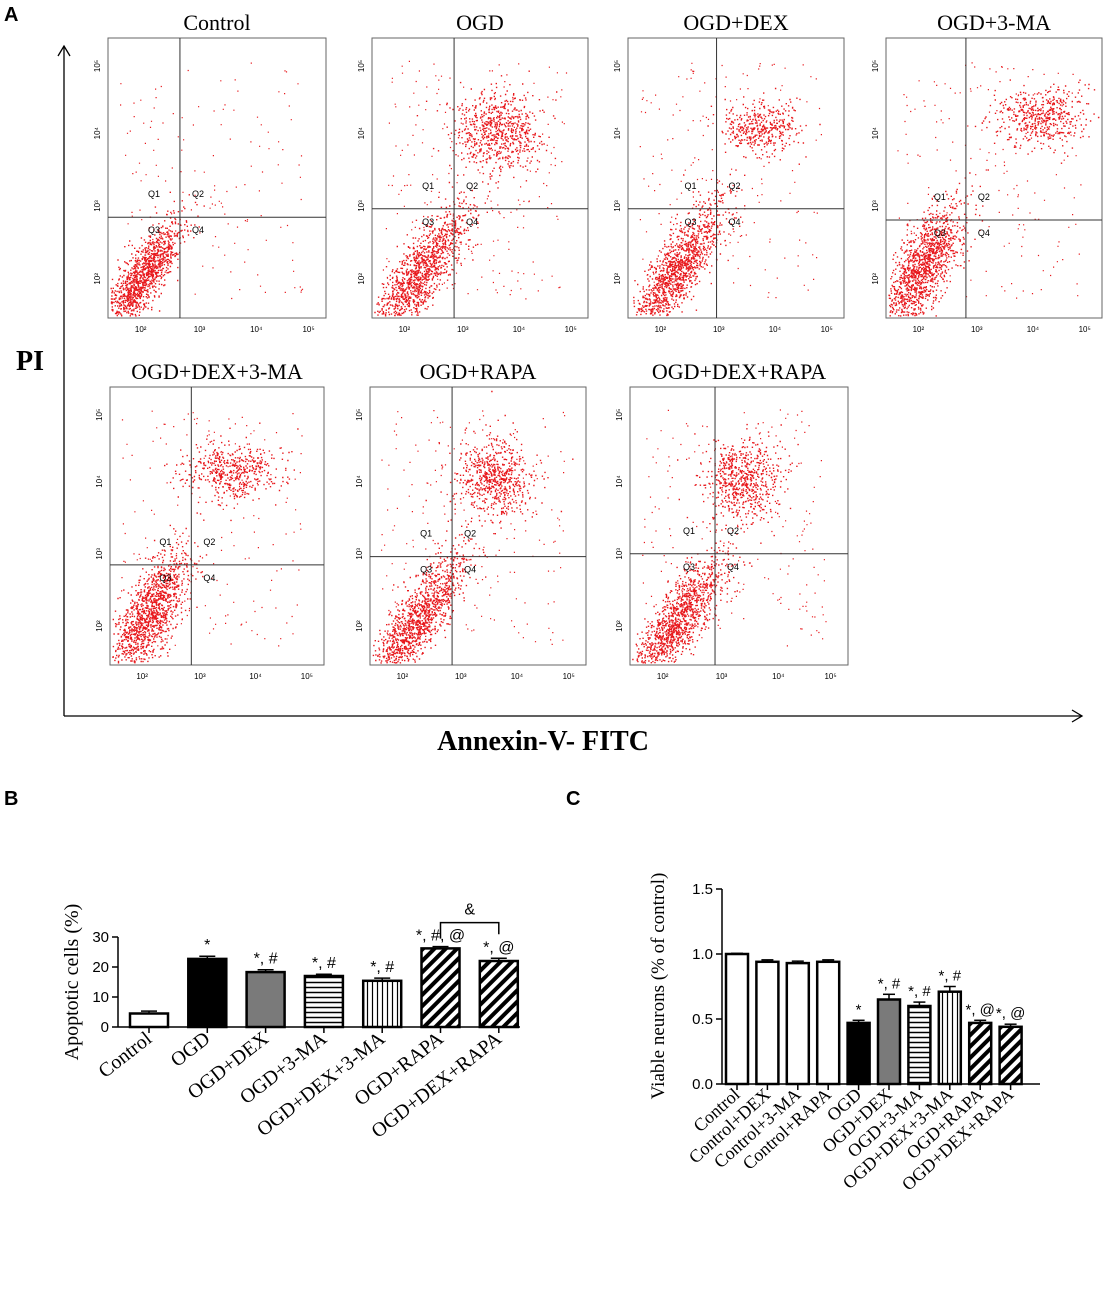 Image resolution: width=1118 pixels, height=1300 pixels. I want to click on y-tick-label: 1.5, so click(702, 889).